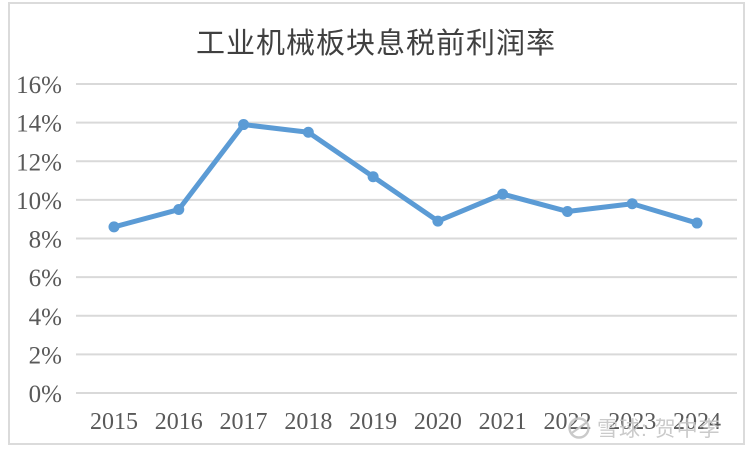 The height and width of the screenshot is (452, 752). What do you see at coordinates (45, 317) in the screenshot?
I see `y-tick-label: 4%` at bounding box center [45, 317].